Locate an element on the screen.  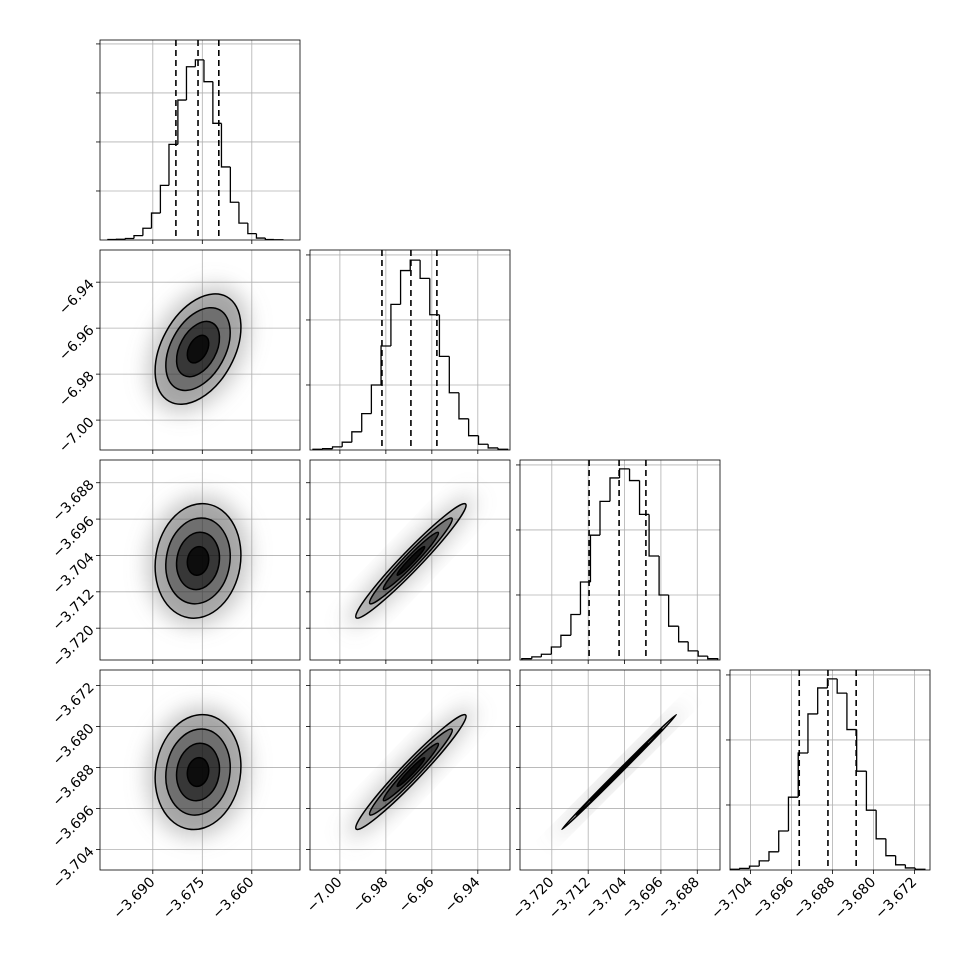
y-tick-label: −7.00 is located at coordinates (77, 435).